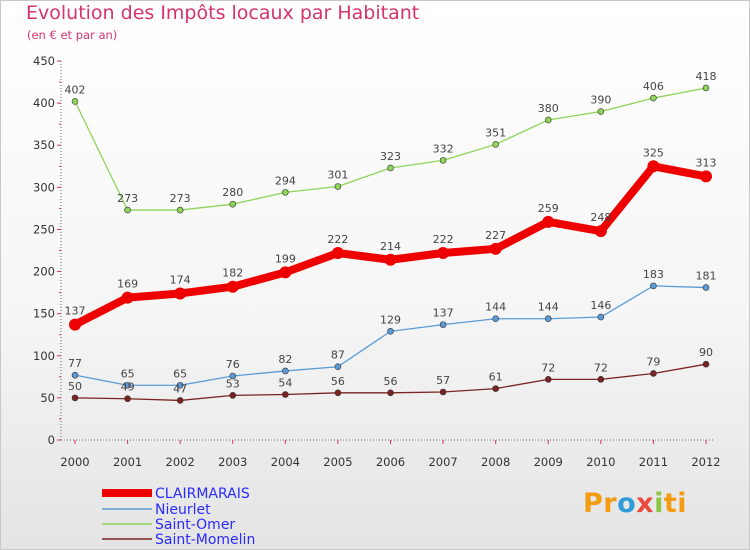 This screenshot has height=550, width=750. What do you see at coordinates (180, 462) in the screenshot?
I see `x-tick-label: 2002` at bounding box center [180, 462].